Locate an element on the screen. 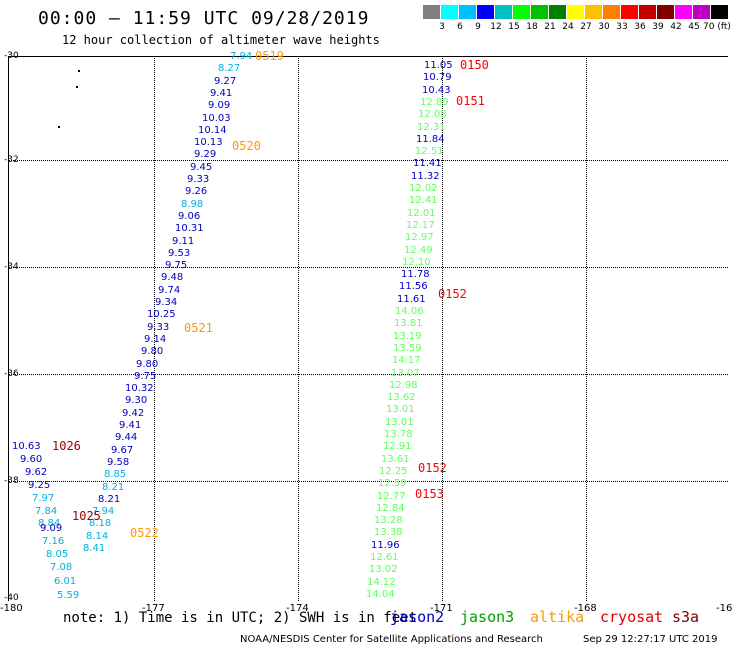 This screenshot has height=650, width=740. swh-value-left-track: 9.27 is located at coordinates (225, 81).